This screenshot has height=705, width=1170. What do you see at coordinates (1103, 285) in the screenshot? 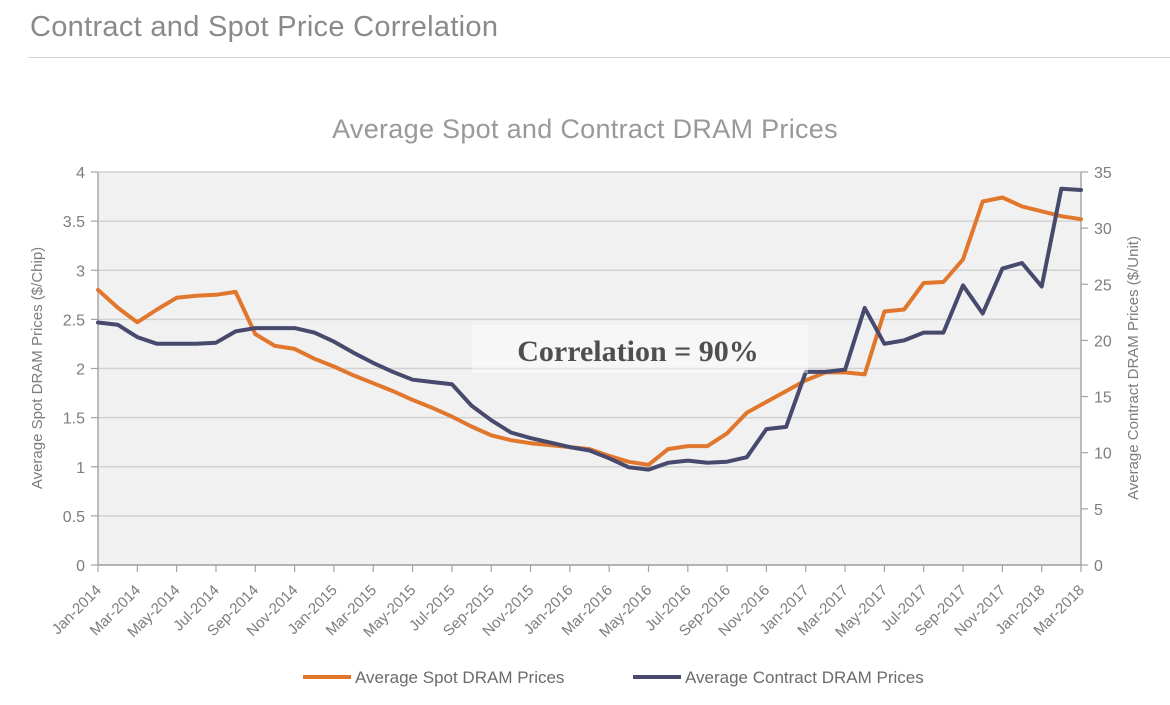
I see `y-tick-label-right: 25` at bounding box center [1103, 285].